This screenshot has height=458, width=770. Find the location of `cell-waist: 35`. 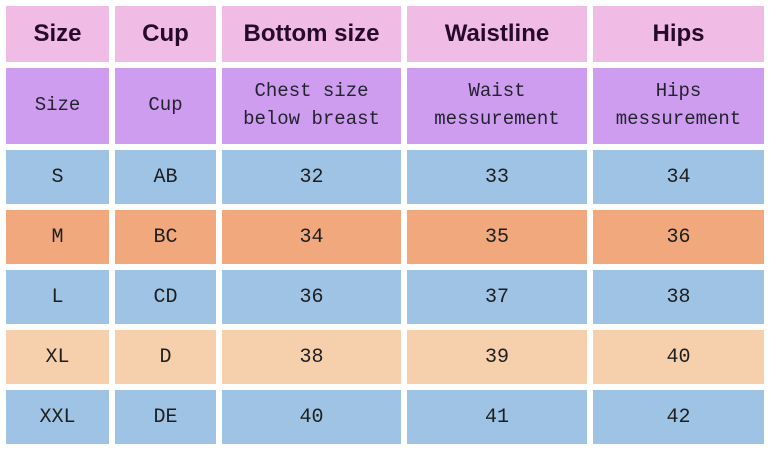

cell-waist: 35 is located at coordinates (497, 237).